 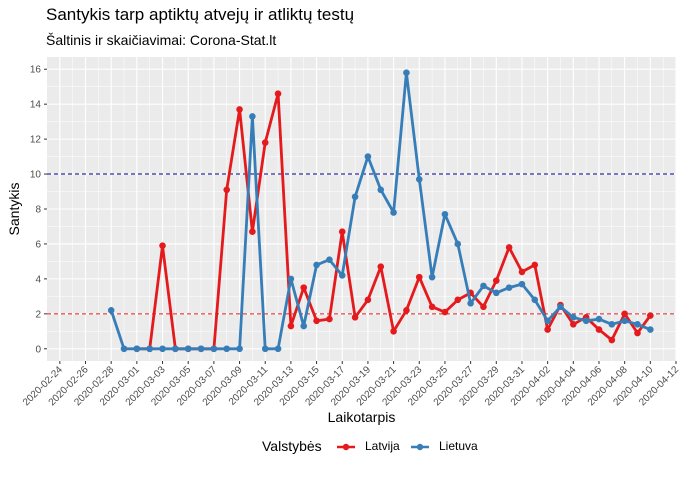 What do you see at coordinates (36, 175) in the screenshot?
I see `y-tick-label: 10` at bounding box center [36, 175].